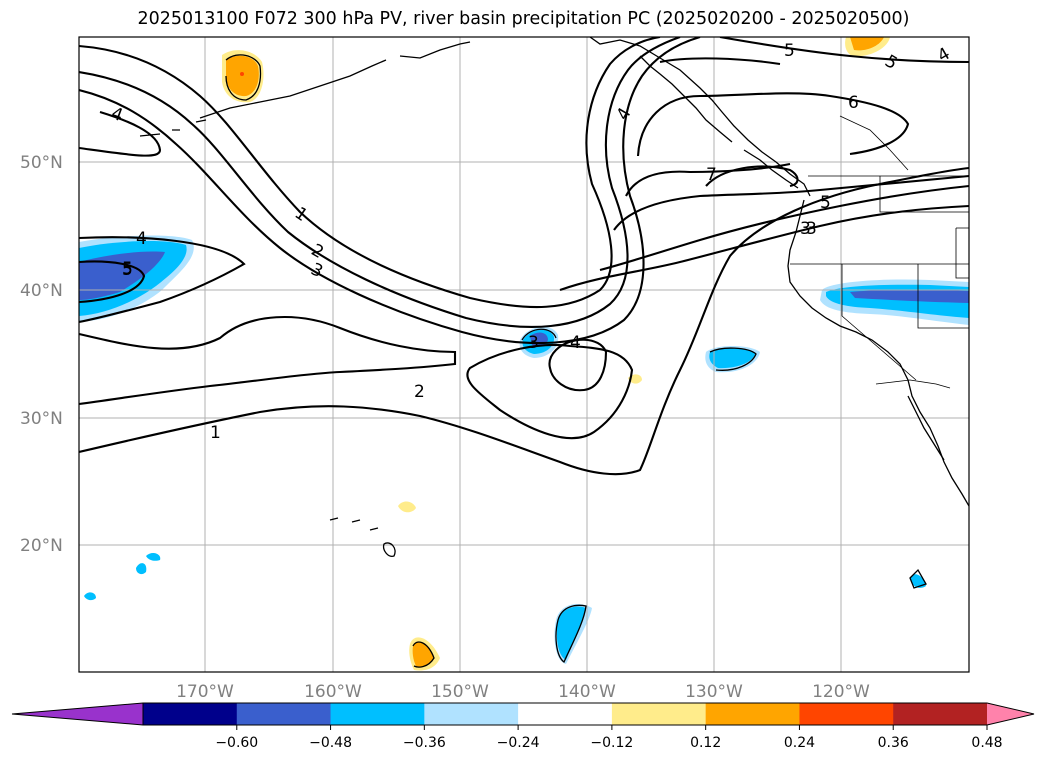 Image resolution: width=1047 pixels, height=765 pixels. What do you see at coordinates (518, 743) in the screenshot?
I see `colorbar-tick-label: −0.24` at bounding box center [518, 743].